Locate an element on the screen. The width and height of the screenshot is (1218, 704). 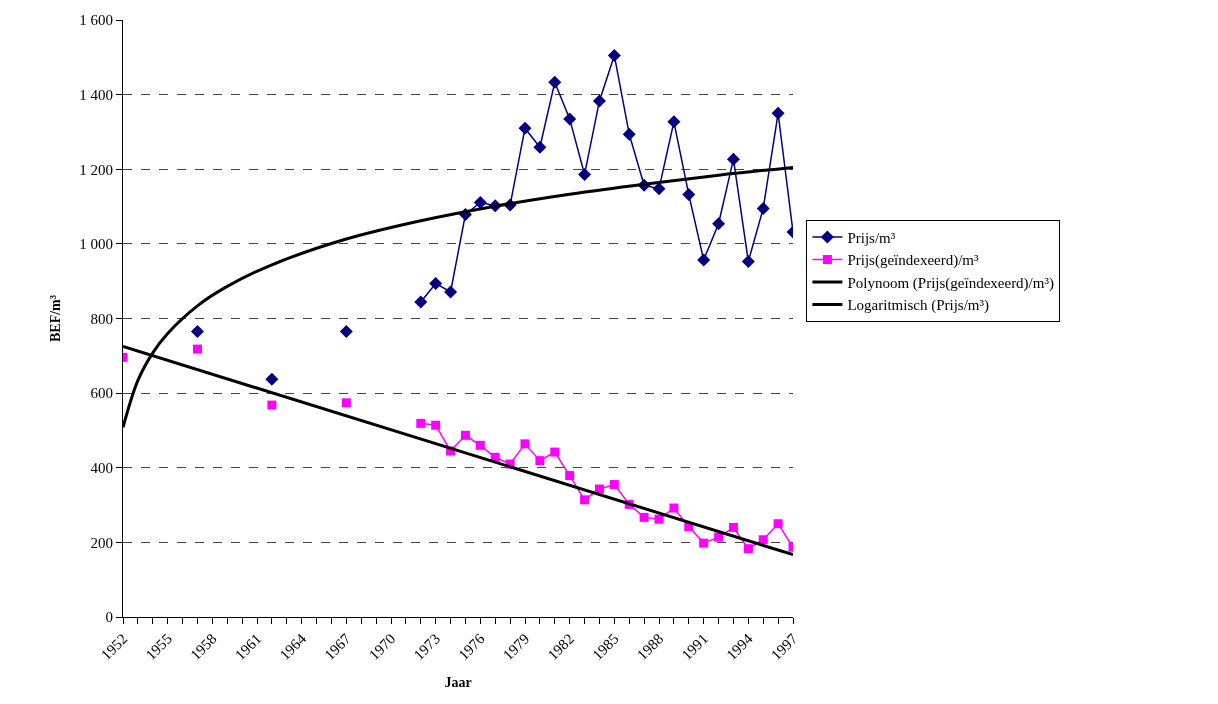
x-tick-label: 1991 is located at coordinates (695, 647).